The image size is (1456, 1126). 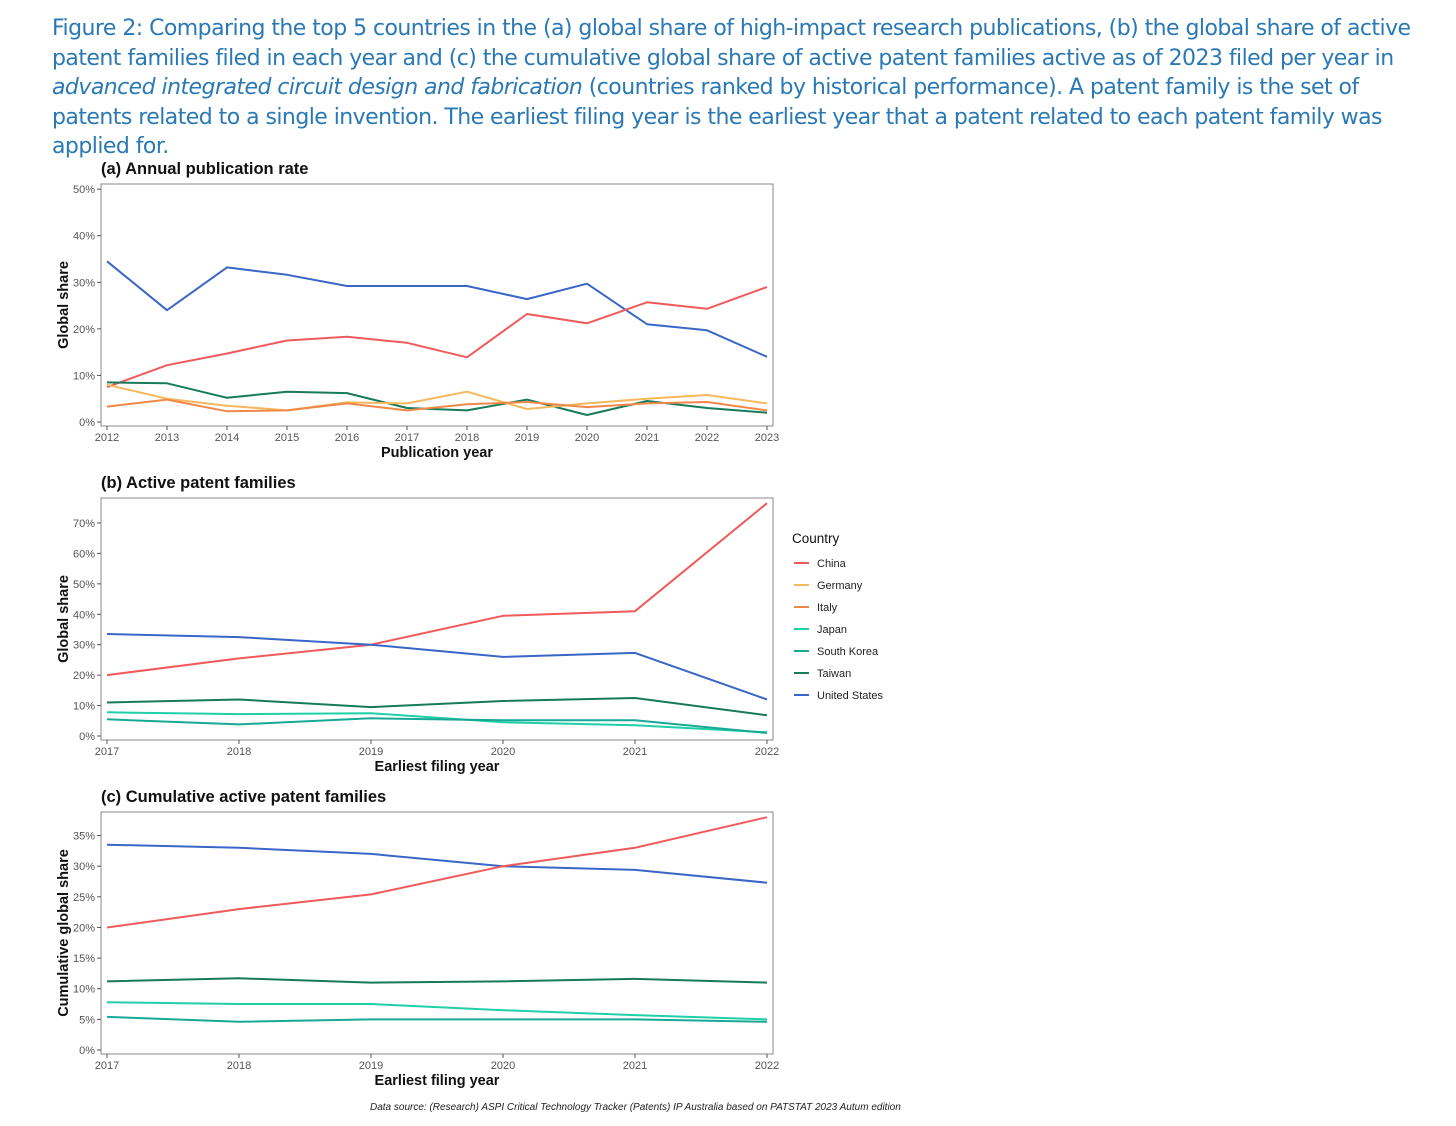 I want to click on y-tick-label: 35%, so click(x=84, y=837).